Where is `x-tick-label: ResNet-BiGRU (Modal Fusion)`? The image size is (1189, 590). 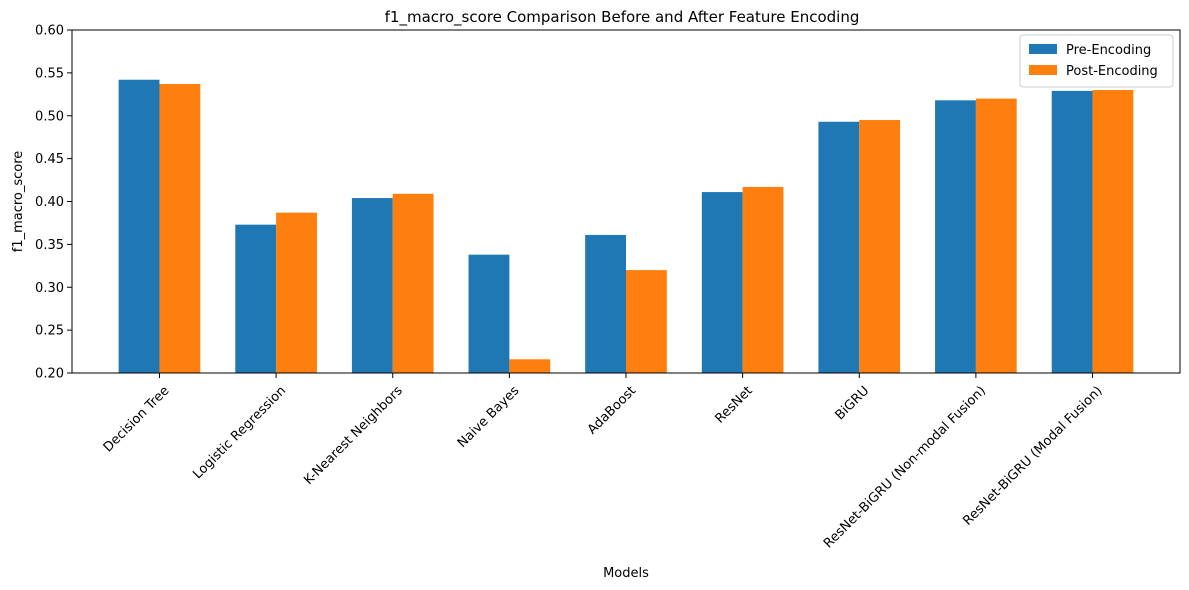 x-tick-label: ResNet-BiGRU (Modal Fusion) is located at coordinates (1032, 455).